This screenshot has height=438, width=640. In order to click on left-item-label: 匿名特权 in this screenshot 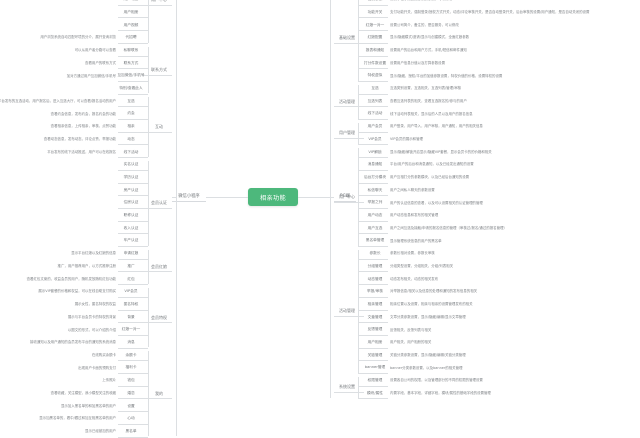, I will do `click(131, 303)`.